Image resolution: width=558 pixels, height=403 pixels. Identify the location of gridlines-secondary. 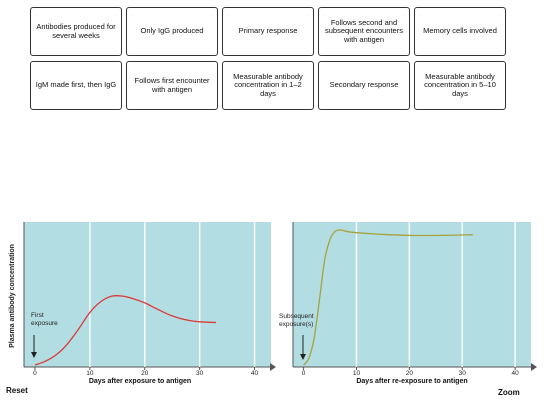
(435, 294).